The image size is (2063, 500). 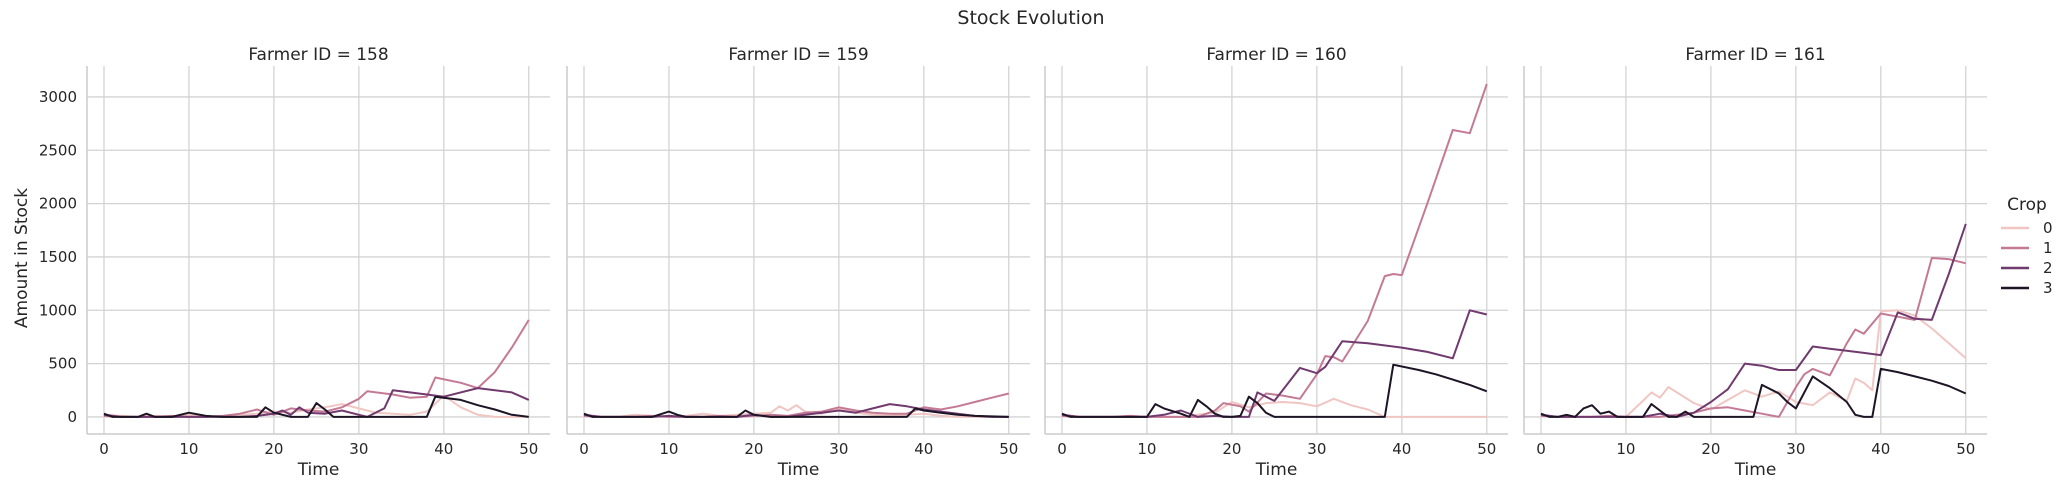 I want to click on legend-item: 0, so click(x=2027, y=228).